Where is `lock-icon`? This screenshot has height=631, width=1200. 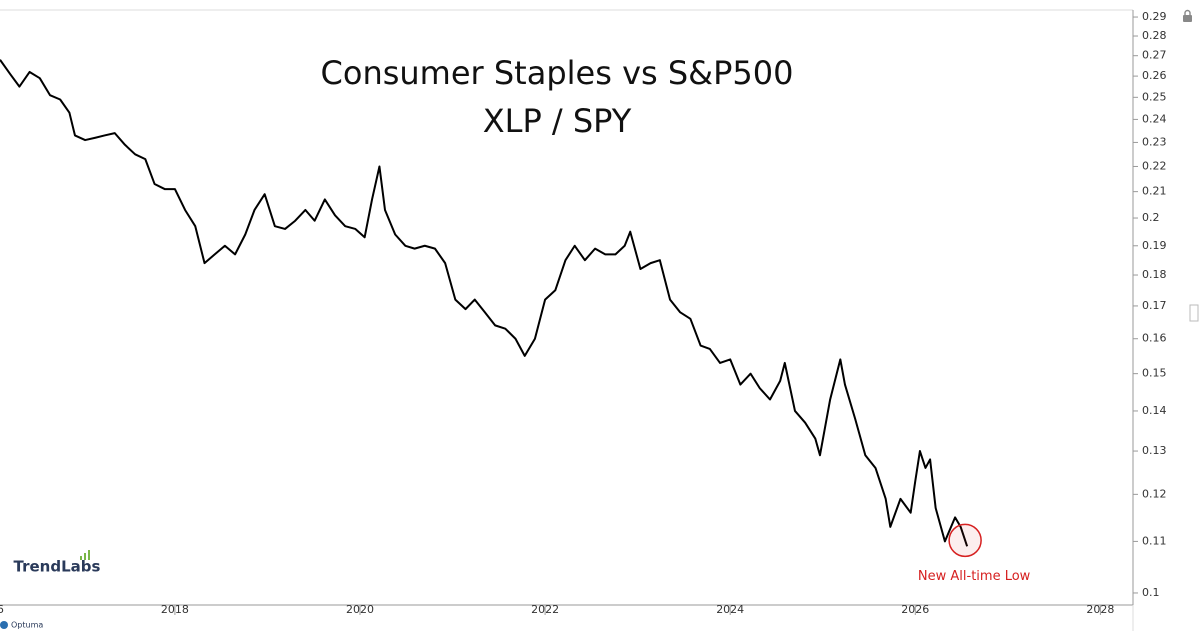 lock-icon is located at coordinates (1187, 15).